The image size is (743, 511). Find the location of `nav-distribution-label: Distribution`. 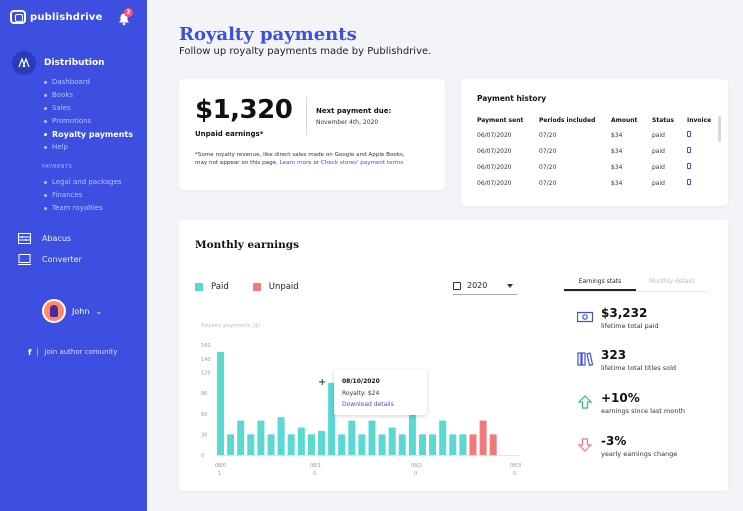

nav-distribution-label: Distribution is located at coordinates (74, 63).